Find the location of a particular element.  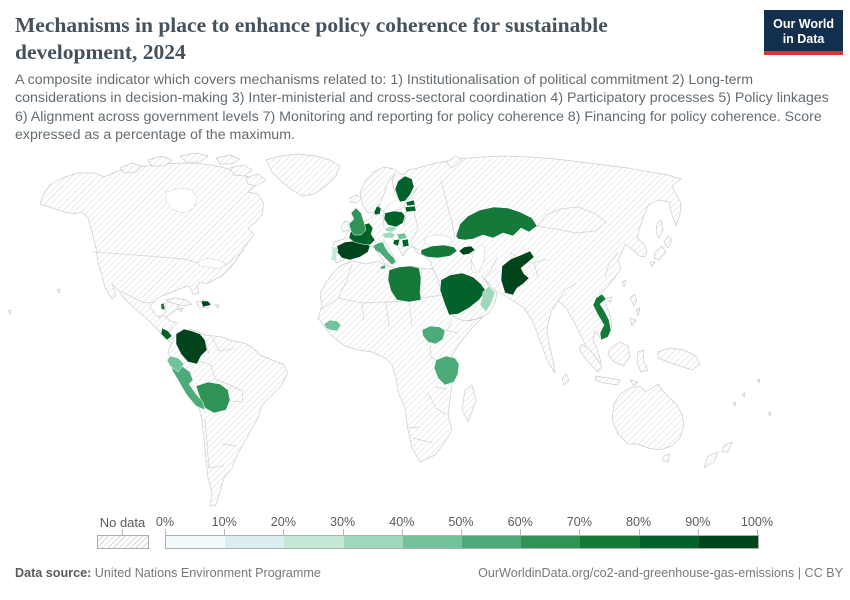

legend-tick-labels: 0% 10% 20% 30% 40% 50% 60% 70% 80% 90% 100% is located at coordinates (464, 522).